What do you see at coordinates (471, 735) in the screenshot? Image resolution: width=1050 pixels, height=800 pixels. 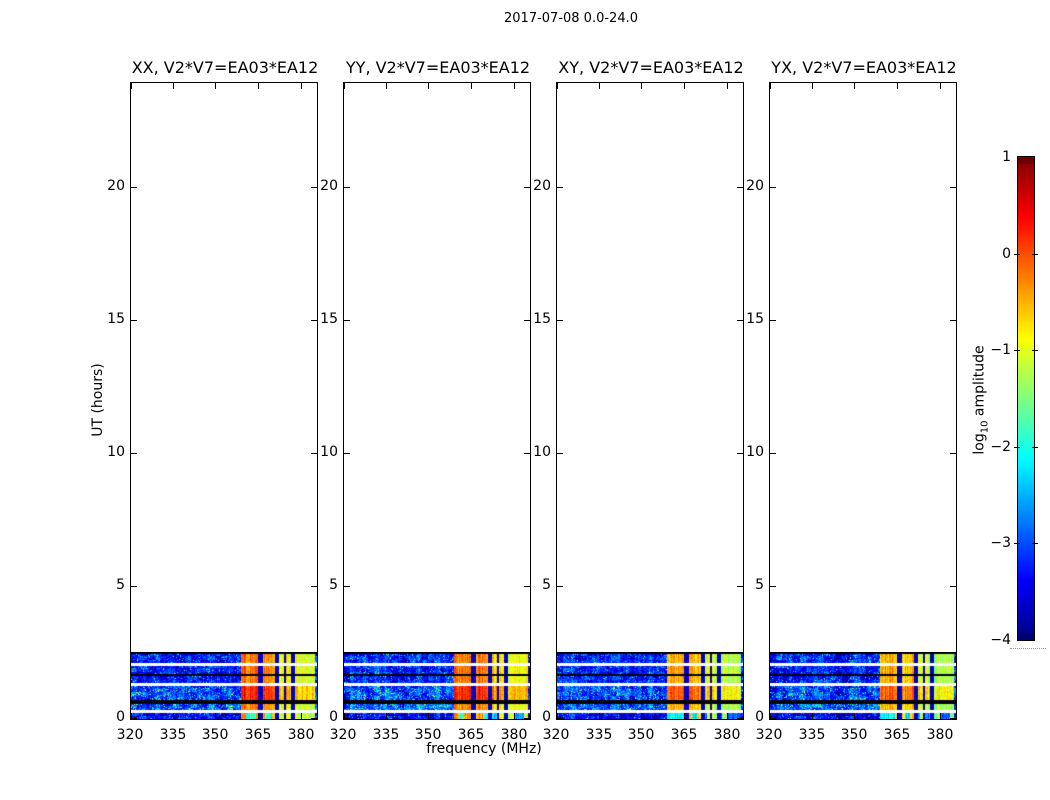 I see `x-tick-label: 365` at bounding box center [471, 735].